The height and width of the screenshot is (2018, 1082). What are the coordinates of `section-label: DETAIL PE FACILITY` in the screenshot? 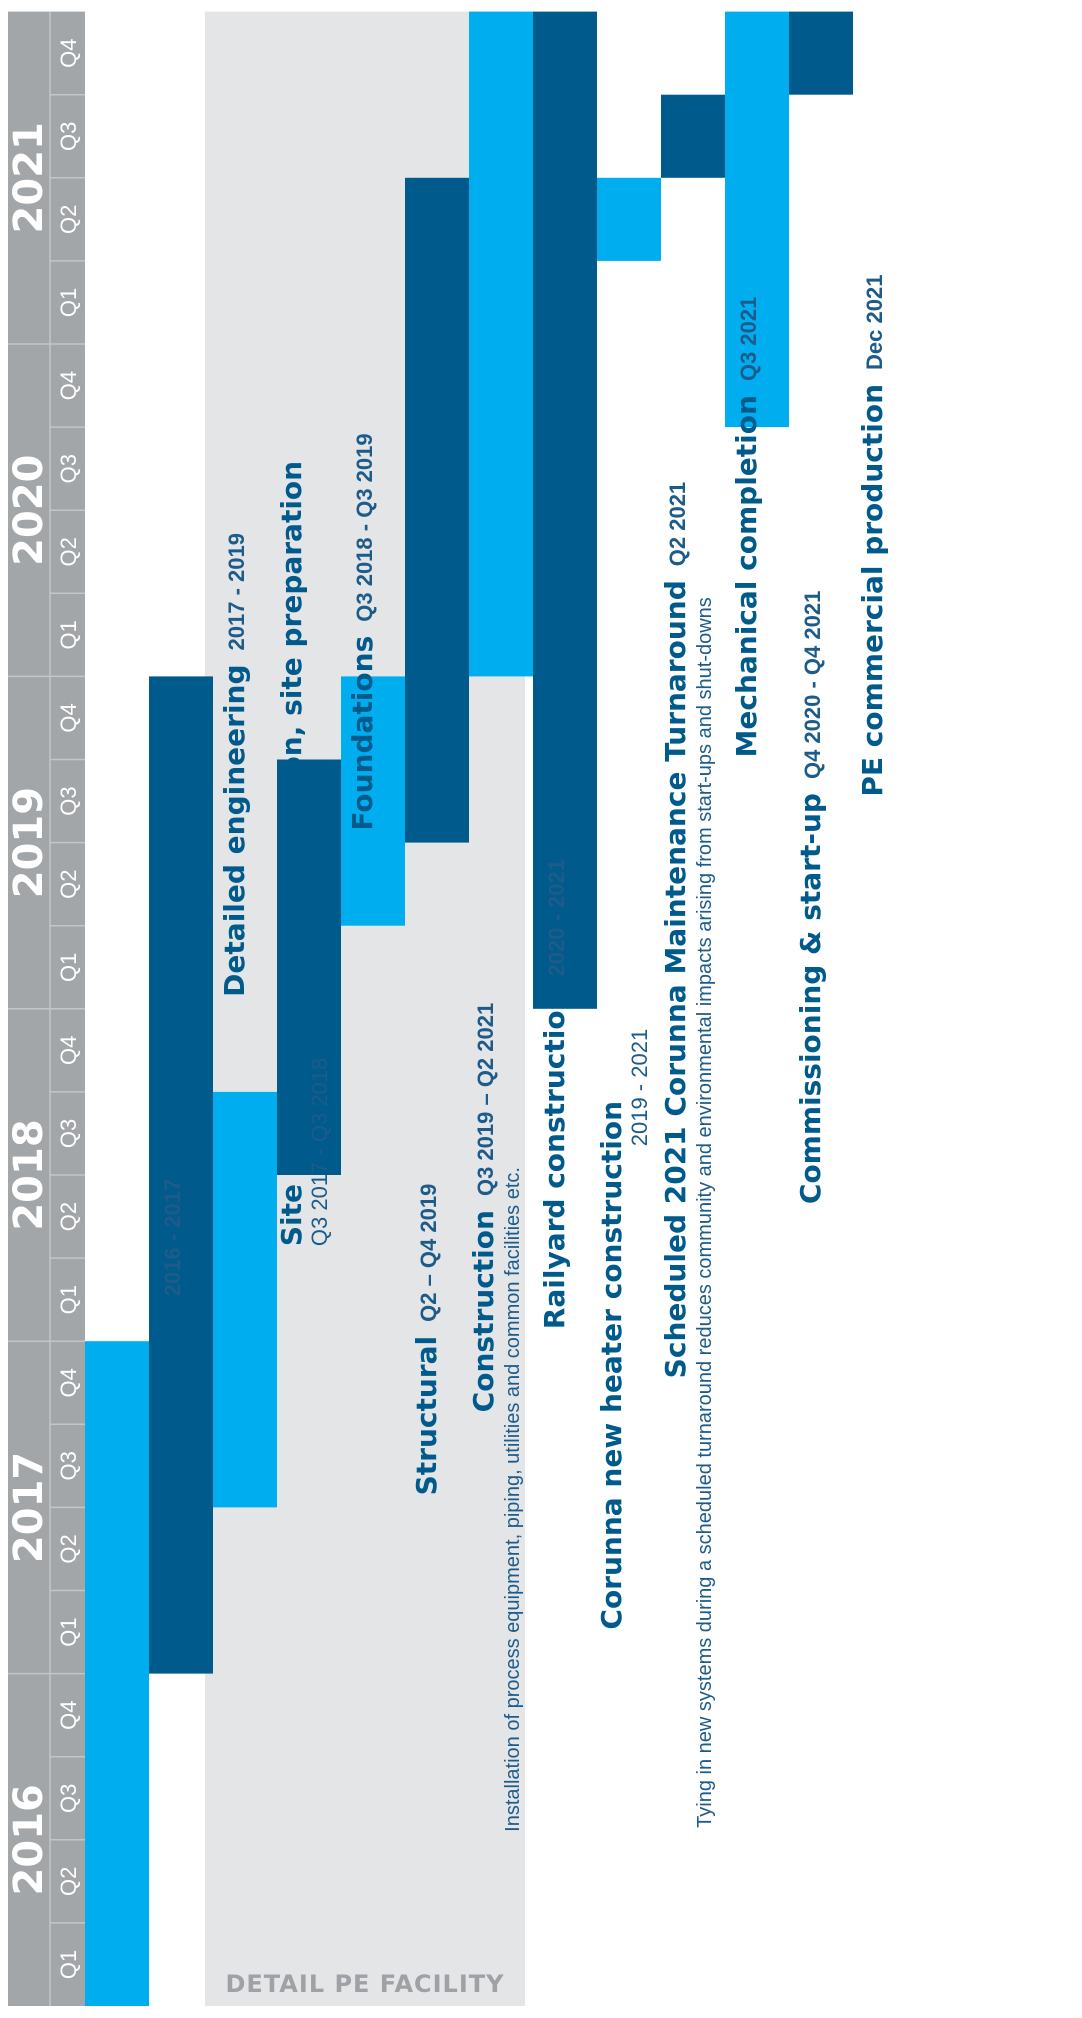 It's located at (364, 1984).